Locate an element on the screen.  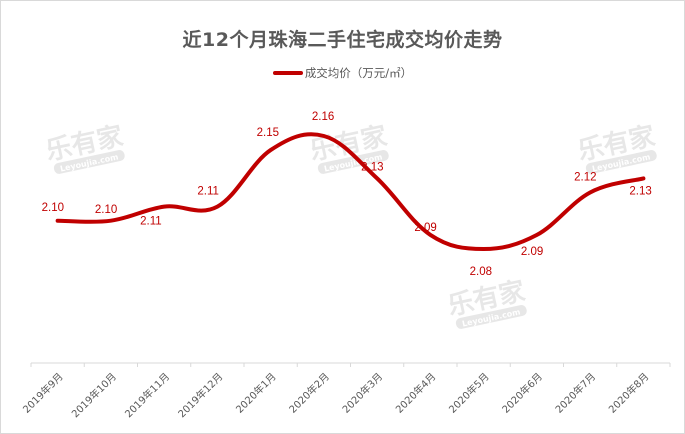
x-axis-label: 2020年4月 is located at coordinates (416, 393).